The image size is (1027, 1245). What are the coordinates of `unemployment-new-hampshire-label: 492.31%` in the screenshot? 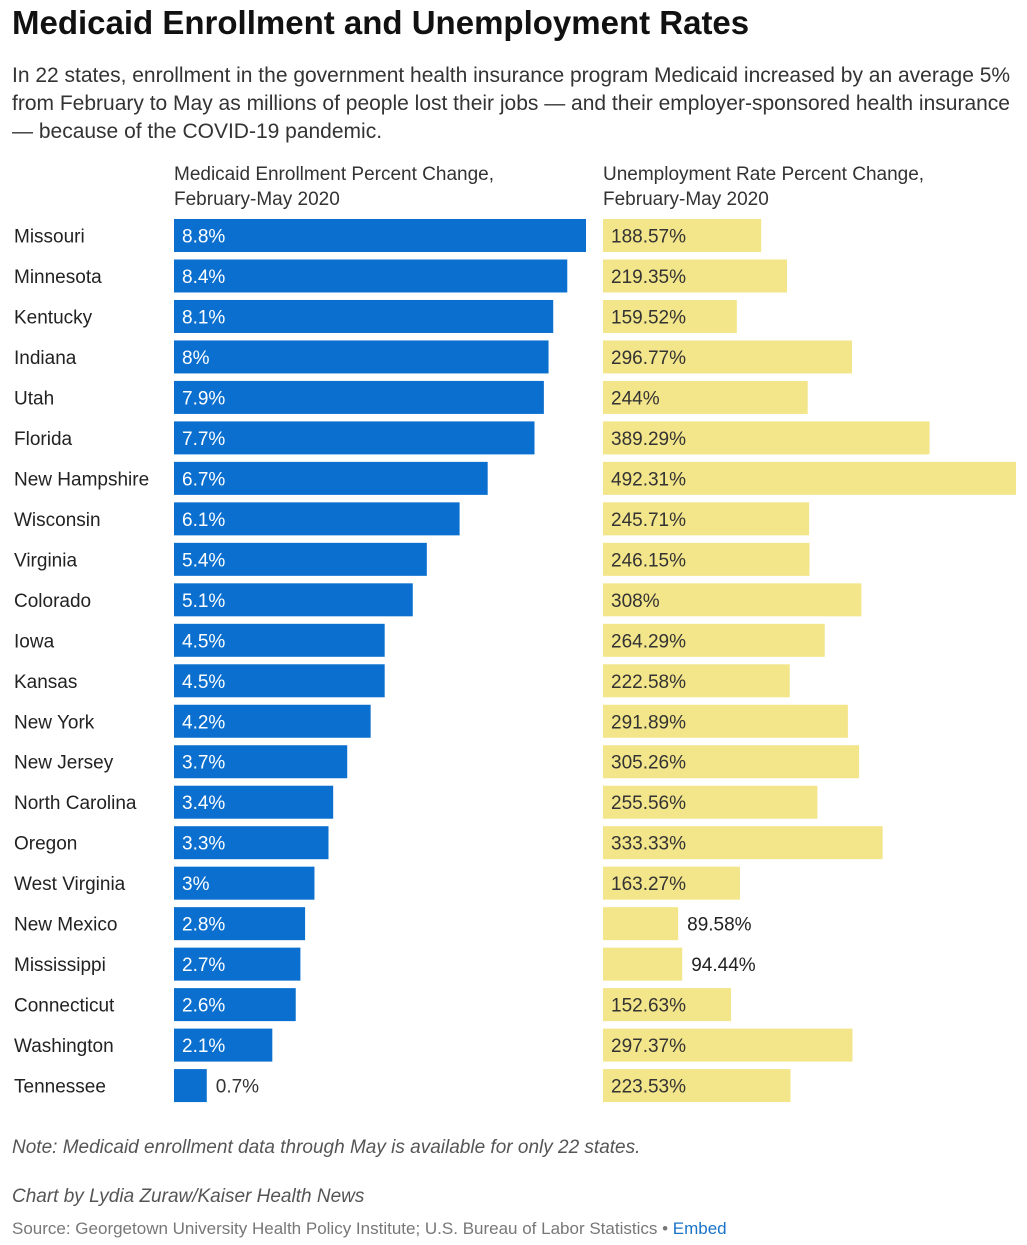 It's located at (648, 479).